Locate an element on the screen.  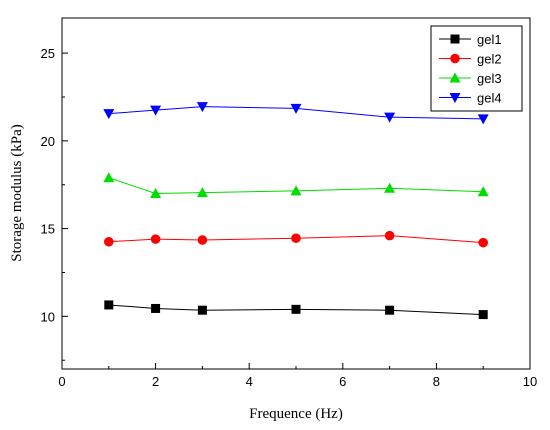
series-line-gel2 is located at coordinates (296, 239).